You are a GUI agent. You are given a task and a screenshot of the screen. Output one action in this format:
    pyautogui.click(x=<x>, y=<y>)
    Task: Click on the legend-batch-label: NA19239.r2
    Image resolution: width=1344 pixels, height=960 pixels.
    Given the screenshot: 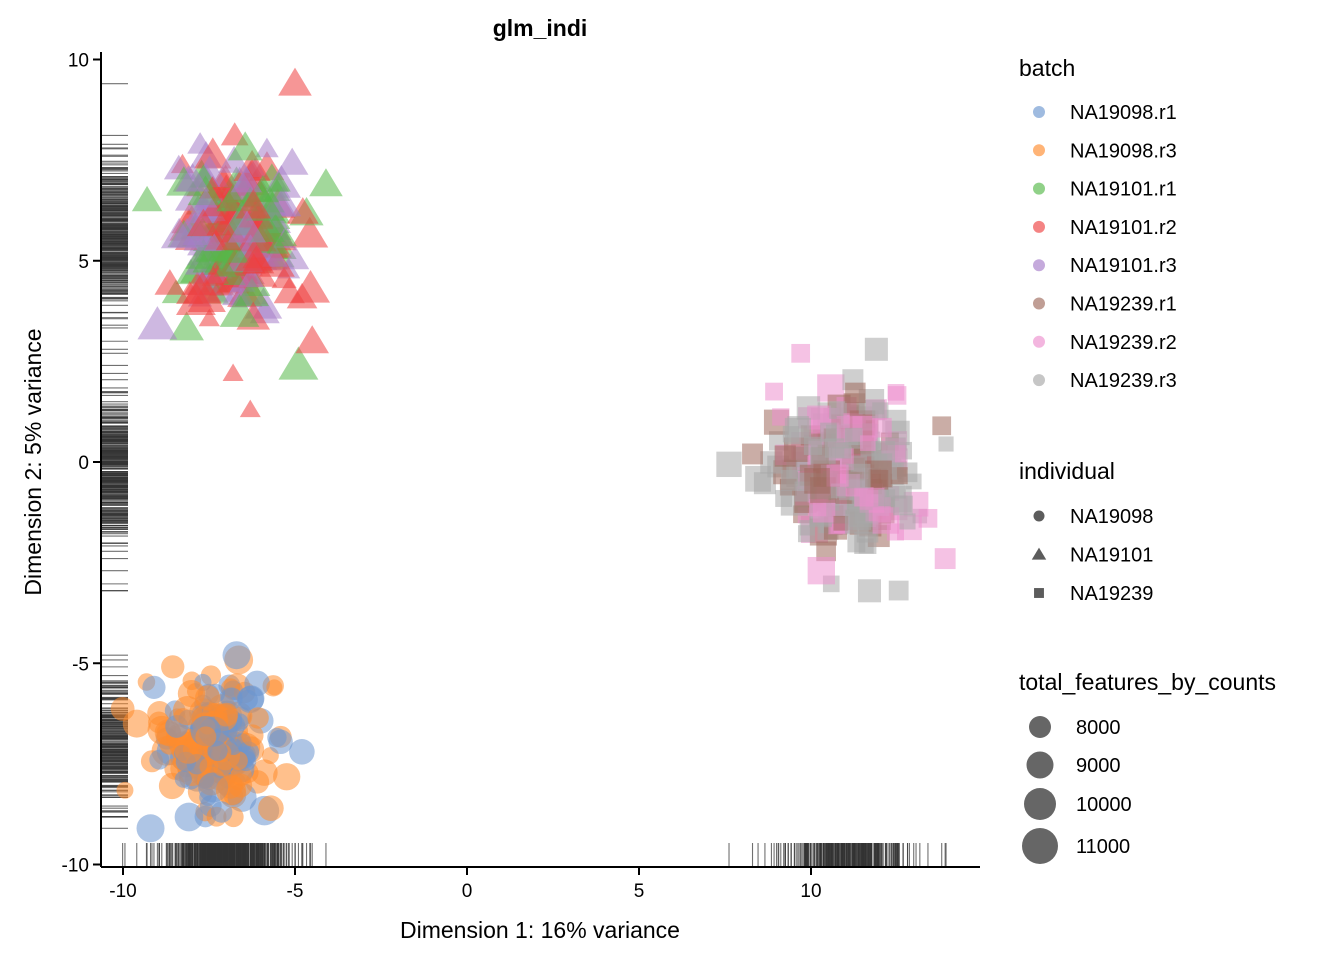 What is the action you would take?
    pyautogui.click(x=1123, y=343)
    